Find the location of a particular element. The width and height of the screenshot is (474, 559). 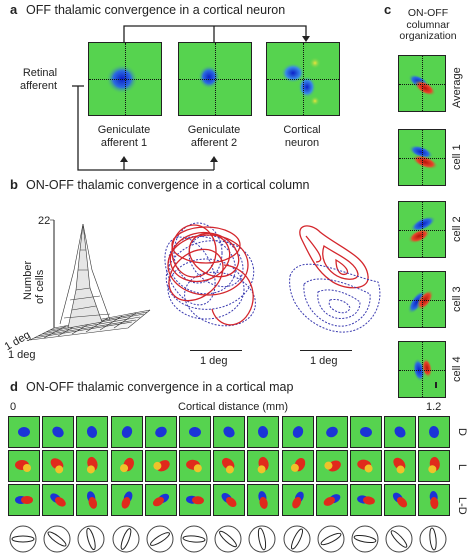

distance-axis-start: 0 is located at coordinates (13, 407).